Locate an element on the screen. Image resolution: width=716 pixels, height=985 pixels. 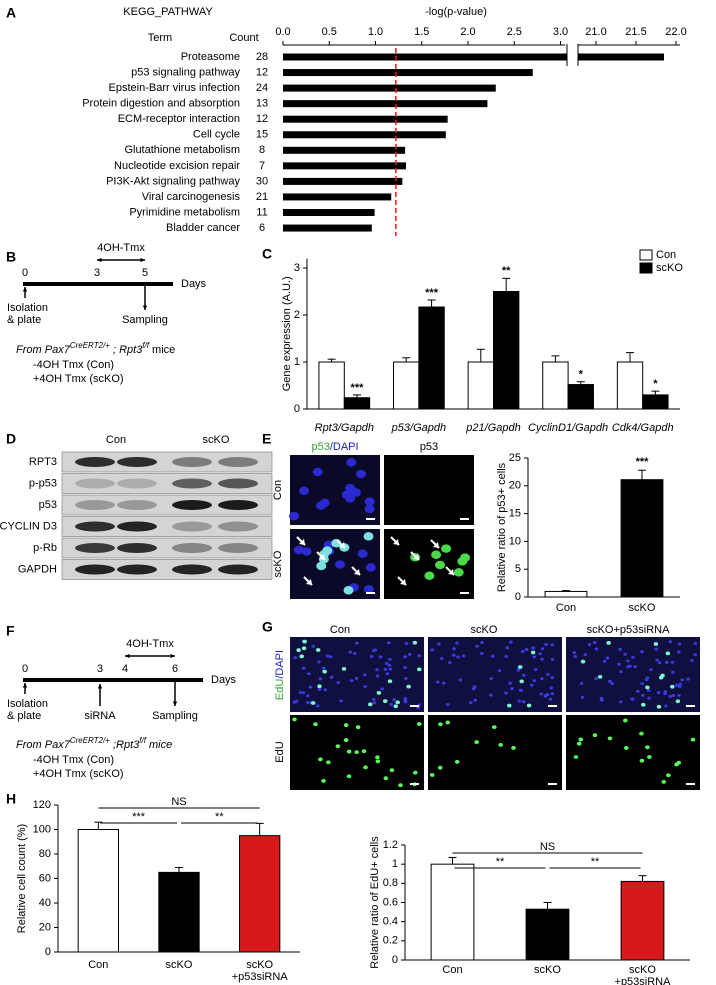
source-part: From is located at coordinates (30, 745).